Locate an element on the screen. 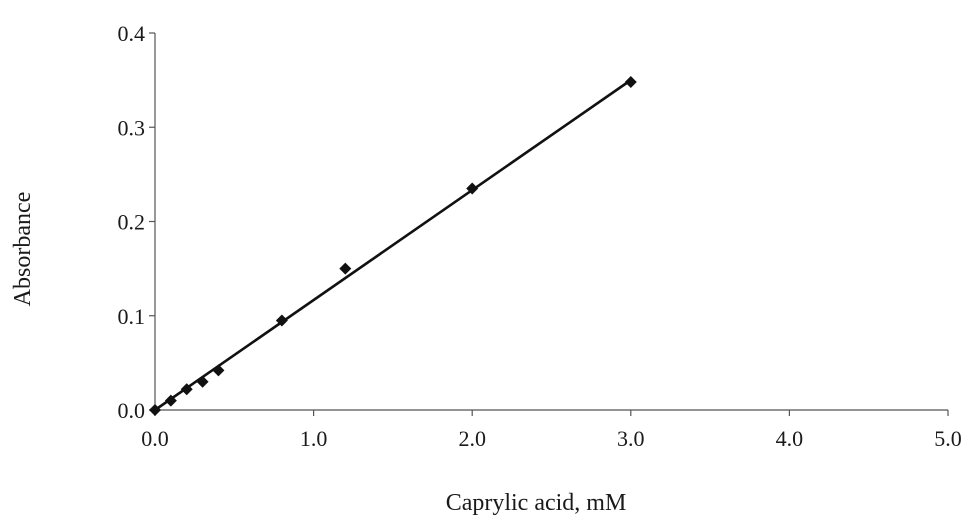 This screenshot has height=529, width=973. x-tick-label: 0.0 is located at coordinates (155, 438).